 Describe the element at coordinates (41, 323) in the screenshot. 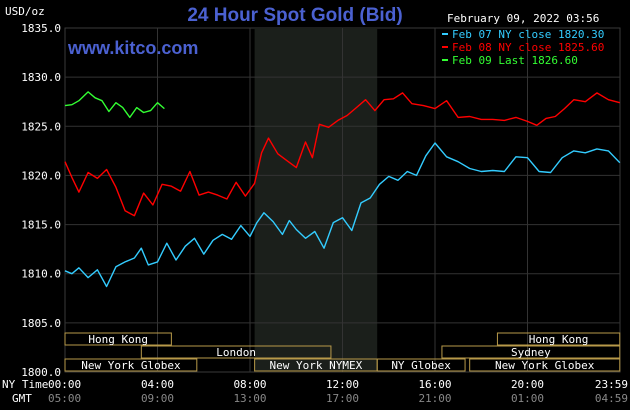

I see `y-tick-label: 1805.0` at that location.